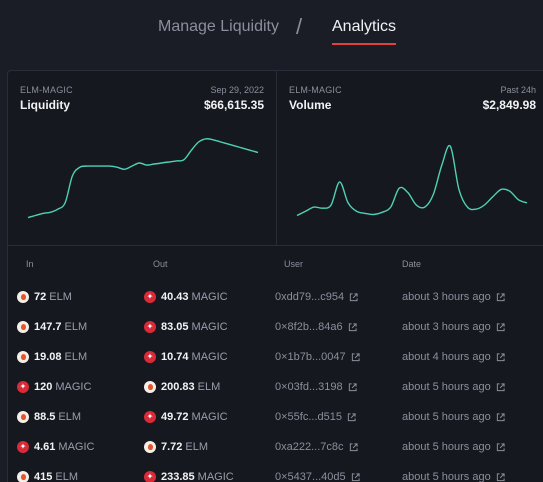 The height and width of the screenshot is (482, 543). What do you see at coordinates (309, 327) in the screenshot?
I see `user-address: 0×8f2b...84a6` at bounding box center [309, 327].